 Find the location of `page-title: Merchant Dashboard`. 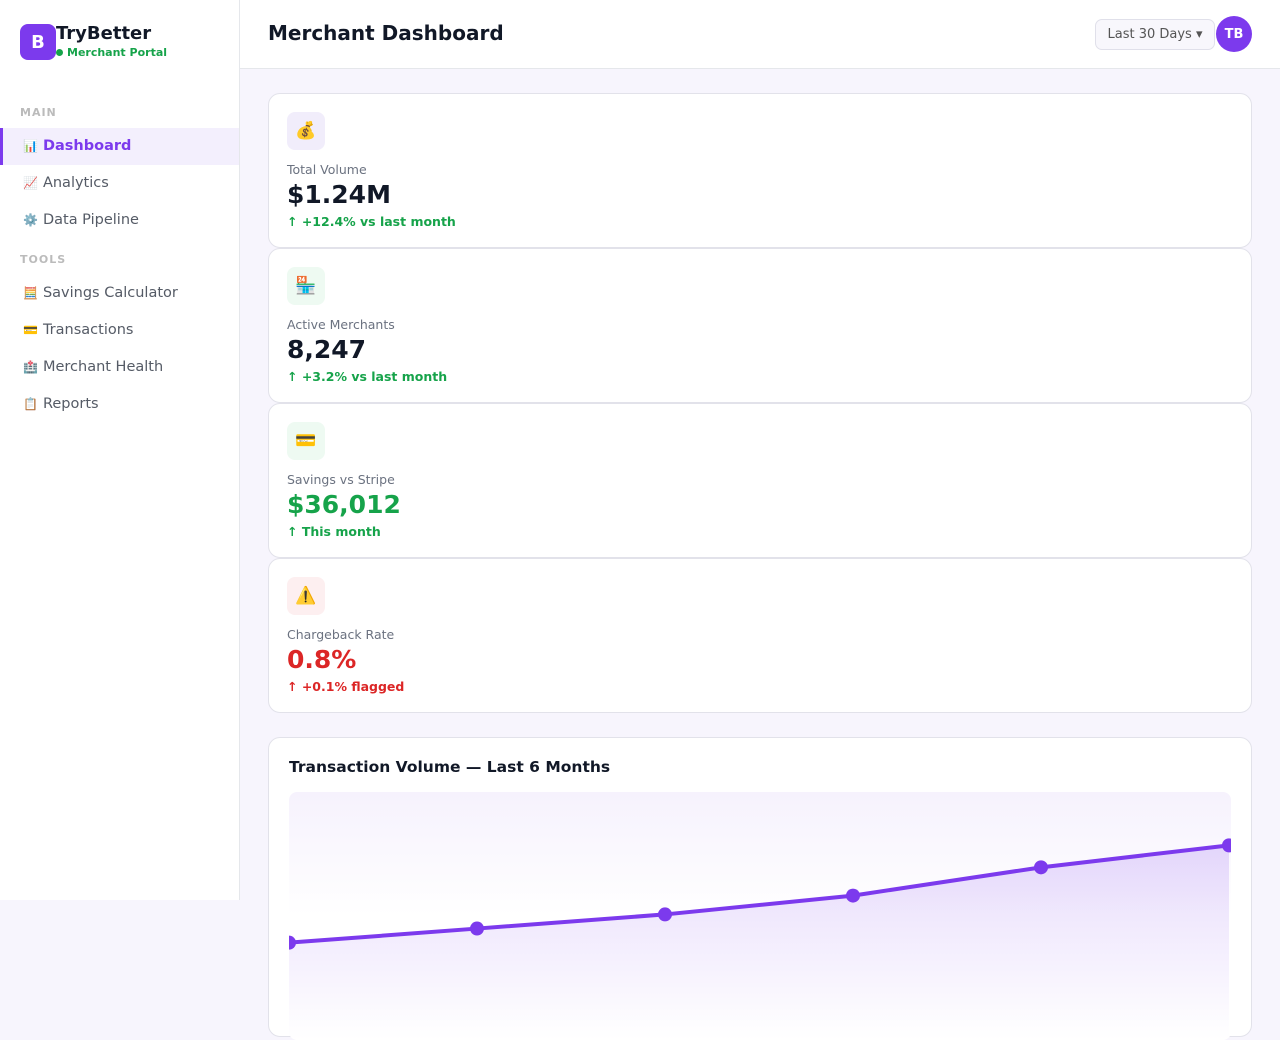

page-title: Merchant Dashboard is located at coordinates (386, 33).